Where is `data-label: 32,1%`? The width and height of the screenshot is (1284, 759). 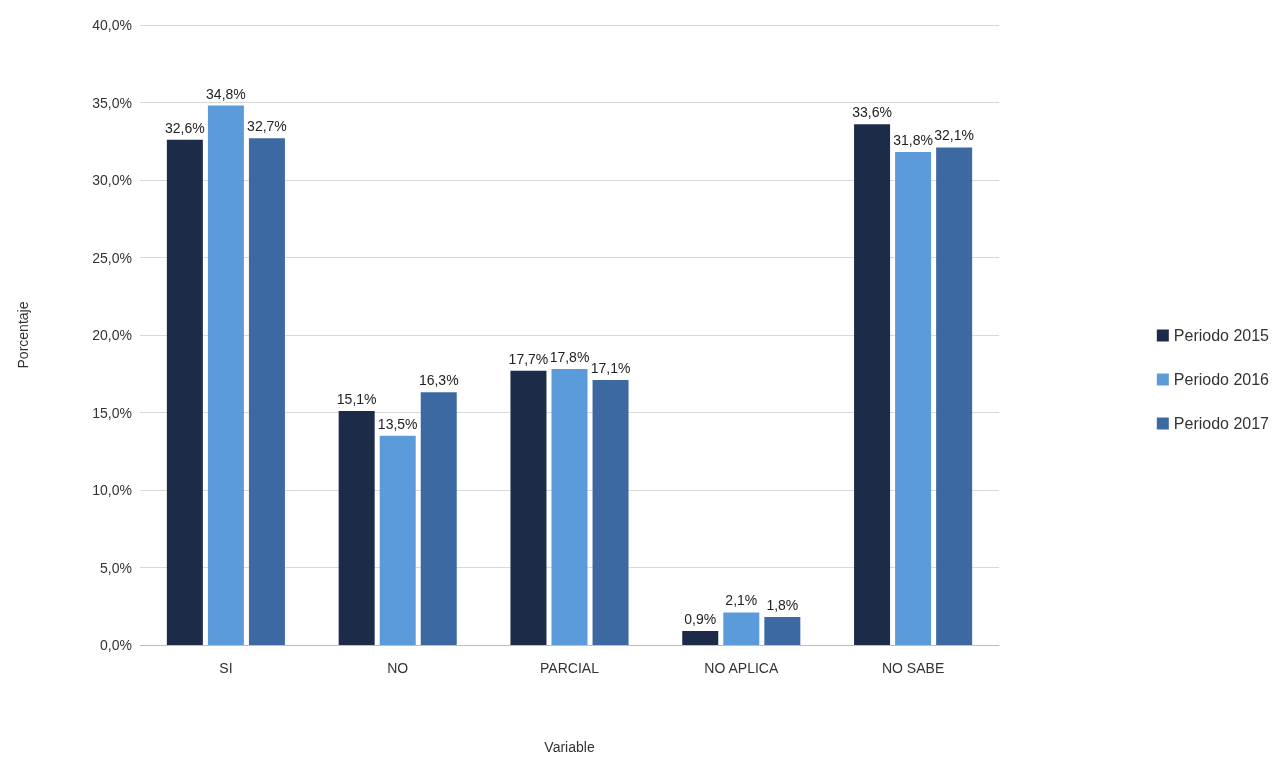 data-label: 32,1% is located at coordinates (954, 135).